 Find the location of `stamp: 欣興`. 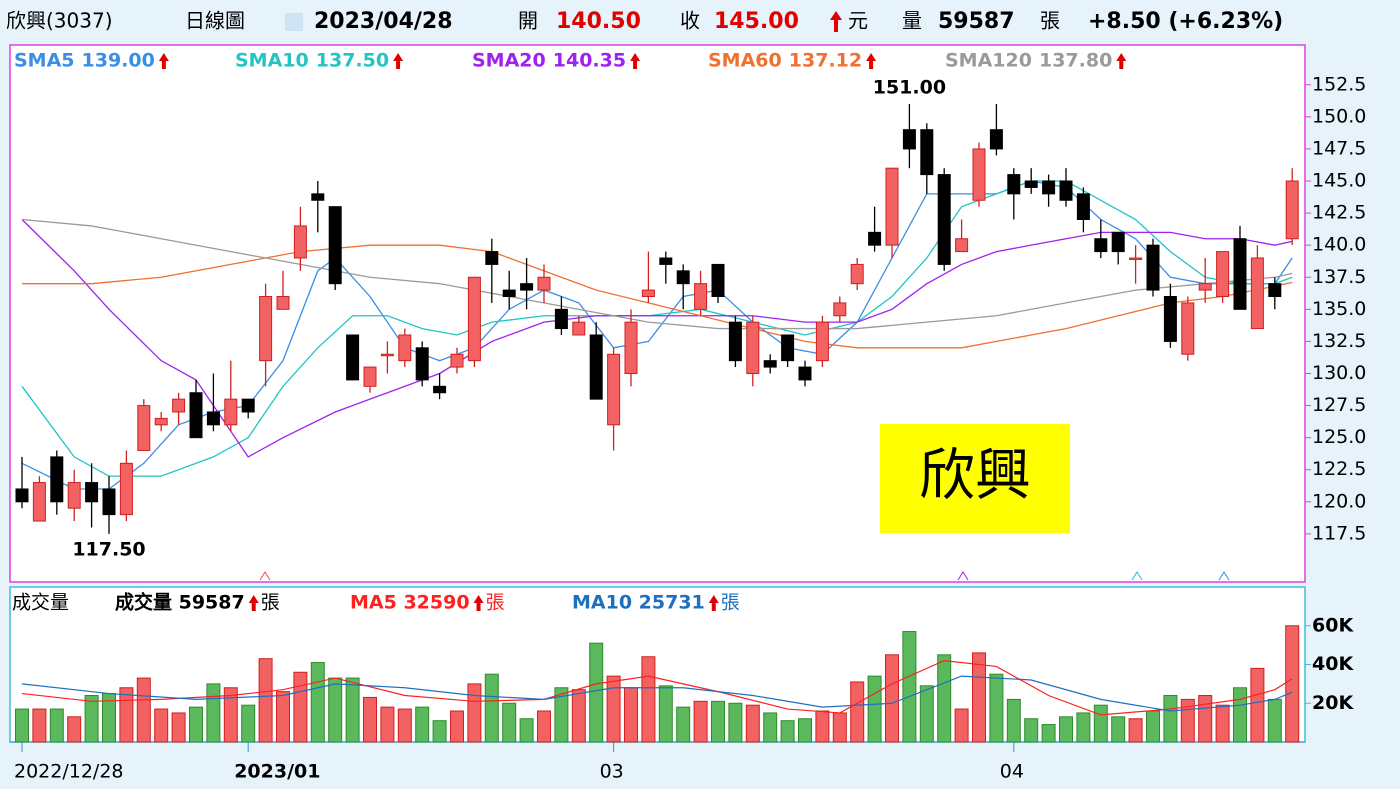

stamp: 欣興 is located at coordinates (975, 476).